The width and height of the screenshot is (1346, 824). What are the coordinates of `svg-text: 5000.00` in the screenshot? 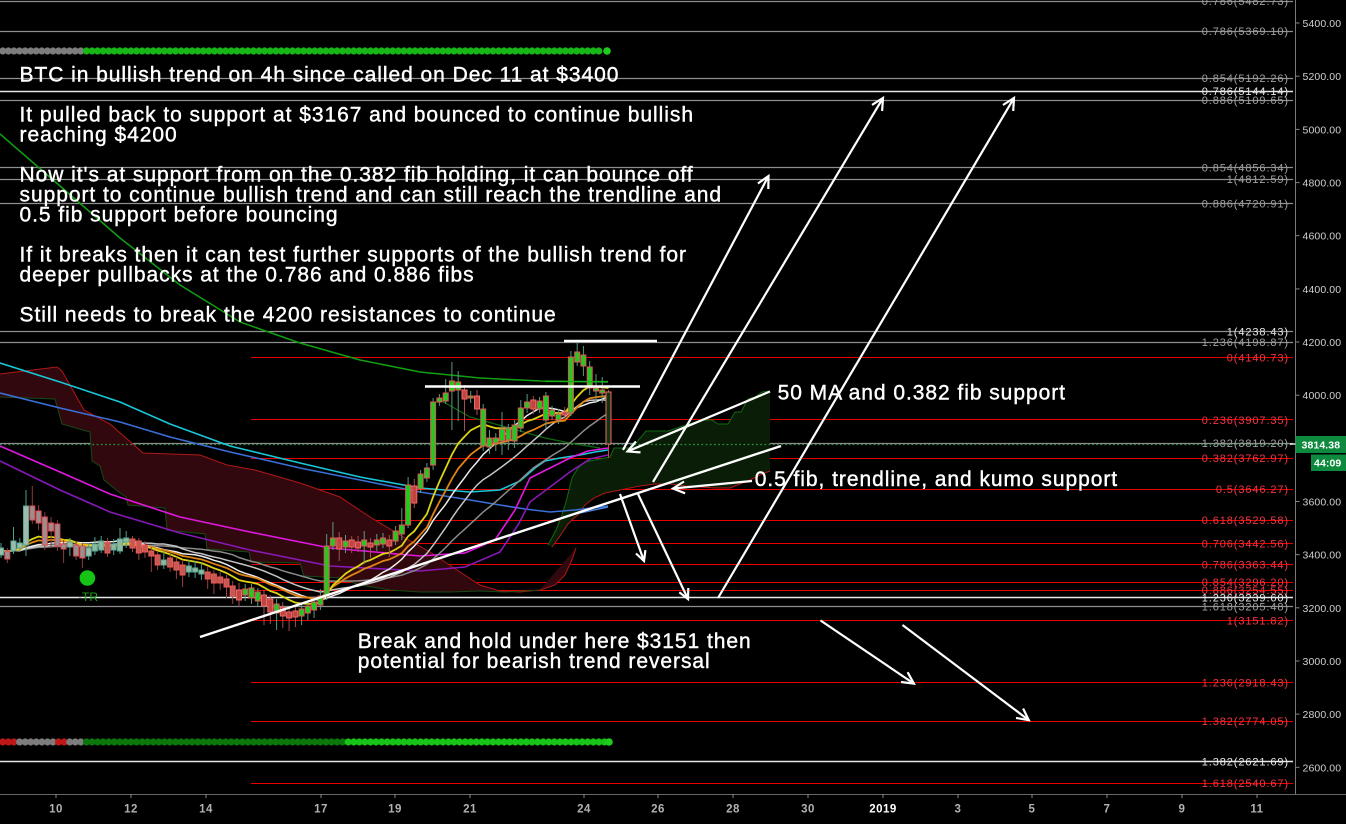 It's located at (1322, 130).